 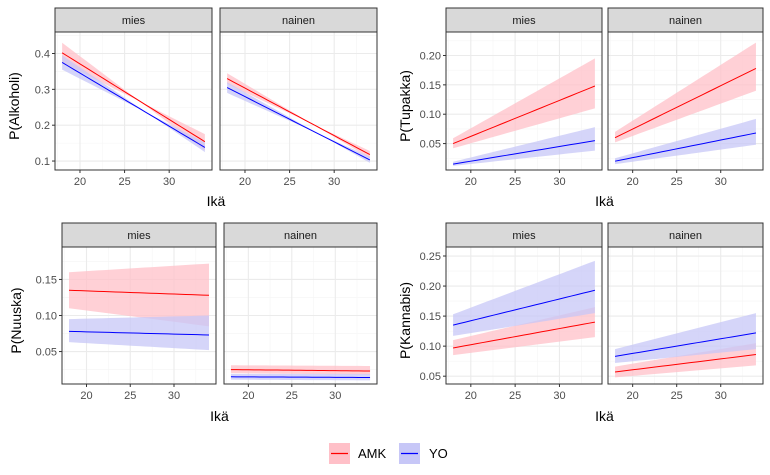 What do you see at coordinates (14, 106) in the screenshot?
I see `y-axis-title: P(Alkoholi)` at bounding box center [14, 106].